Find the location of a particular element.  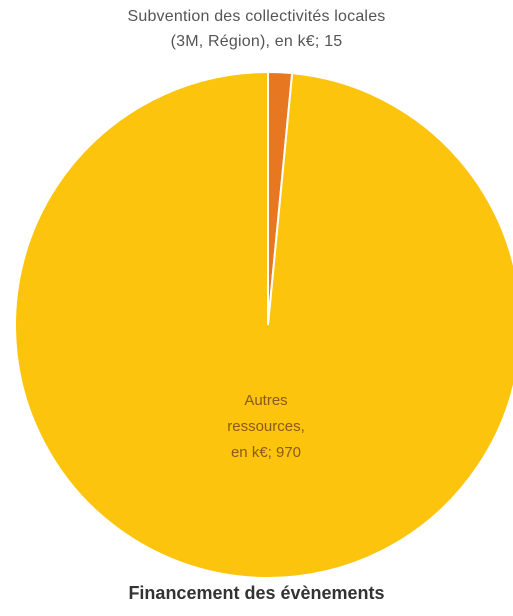

slice-label-subvention-line-2: (3M, Région), en k€; 15 is located at coordinates (256, 41).